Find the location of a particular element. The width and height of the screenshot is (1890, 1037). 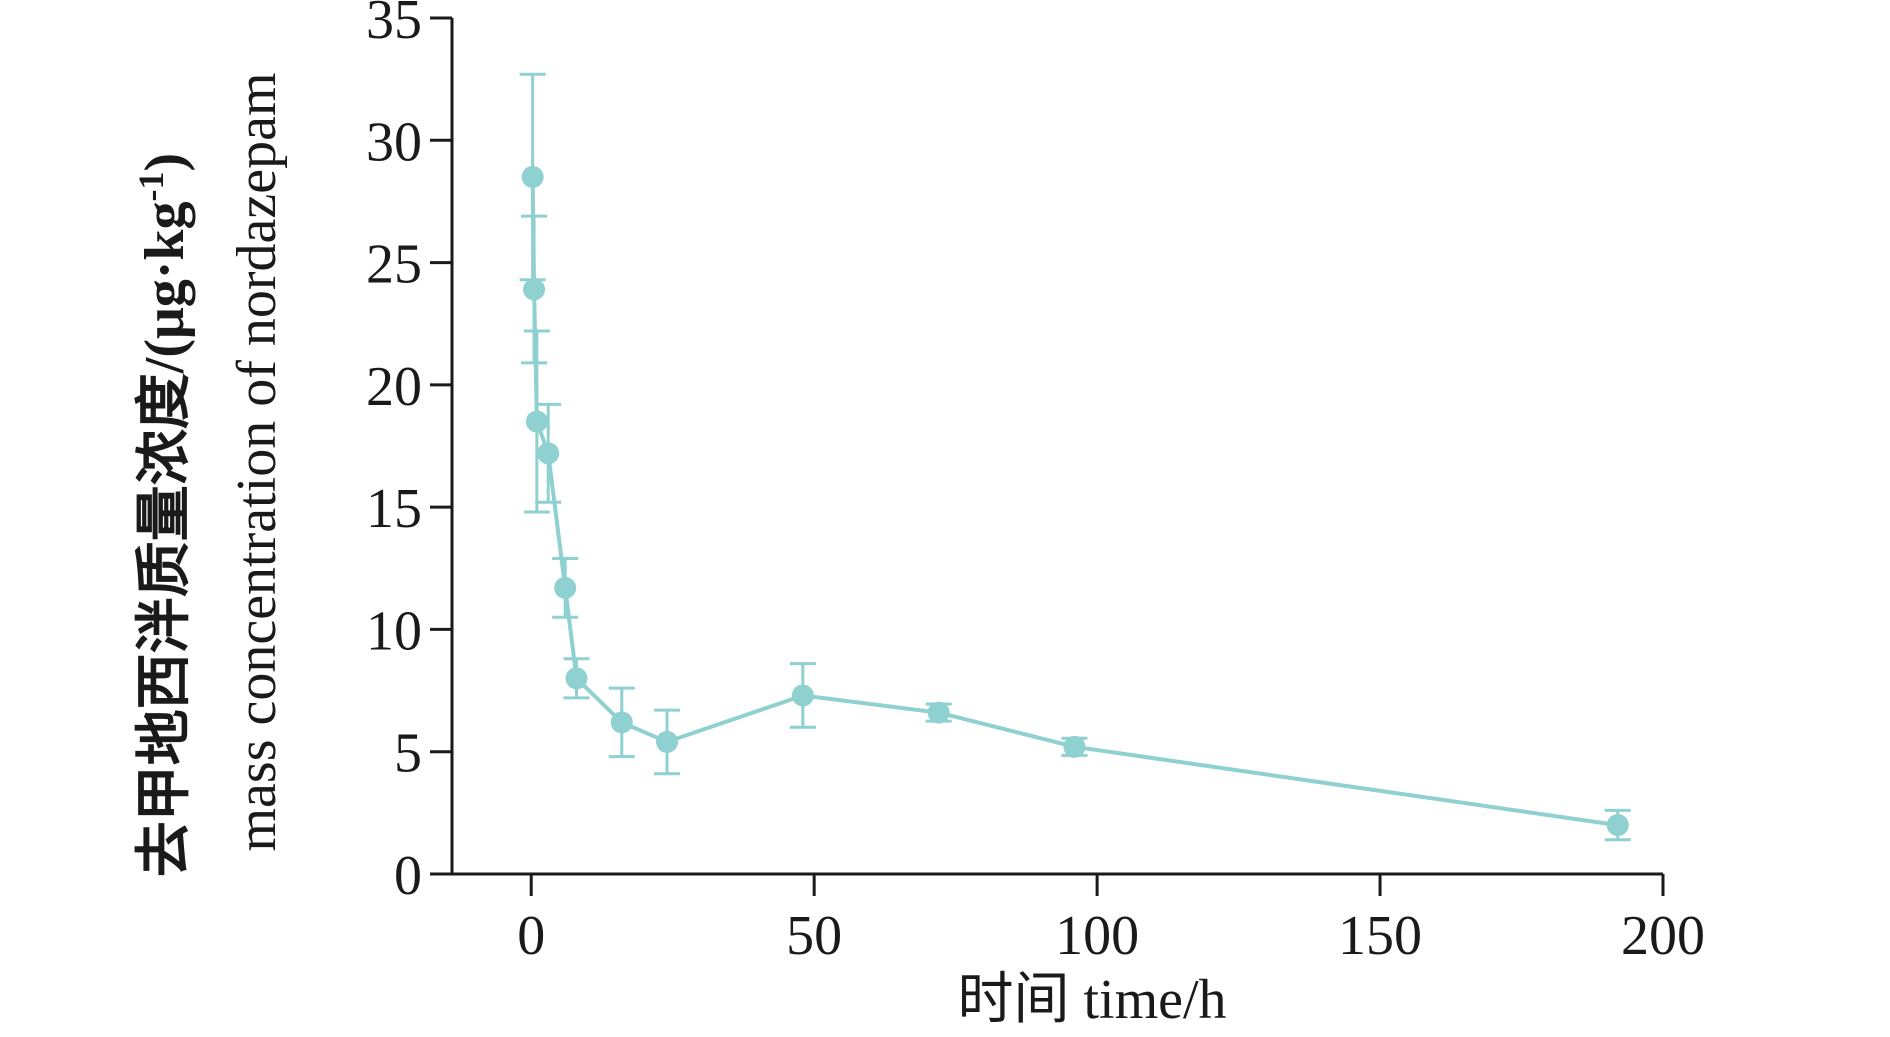

x-tick-label: 50 is located at coordinates (814, 936).